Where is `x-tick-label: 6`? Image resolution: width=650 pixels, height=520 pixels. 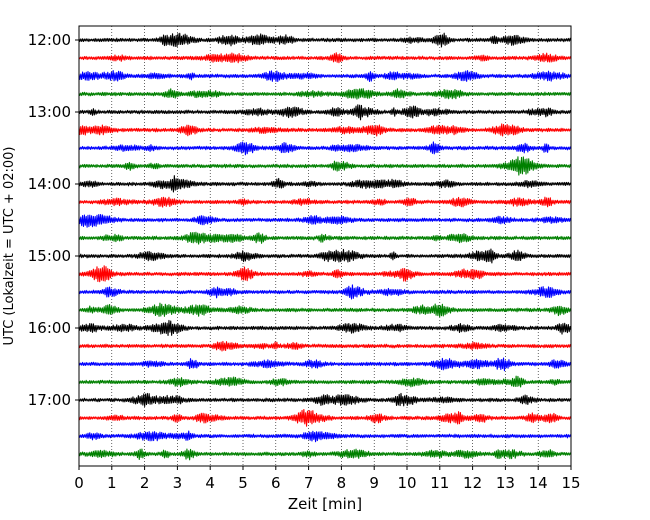 x-tick-label: 6 is located at coordinates (276, 483).